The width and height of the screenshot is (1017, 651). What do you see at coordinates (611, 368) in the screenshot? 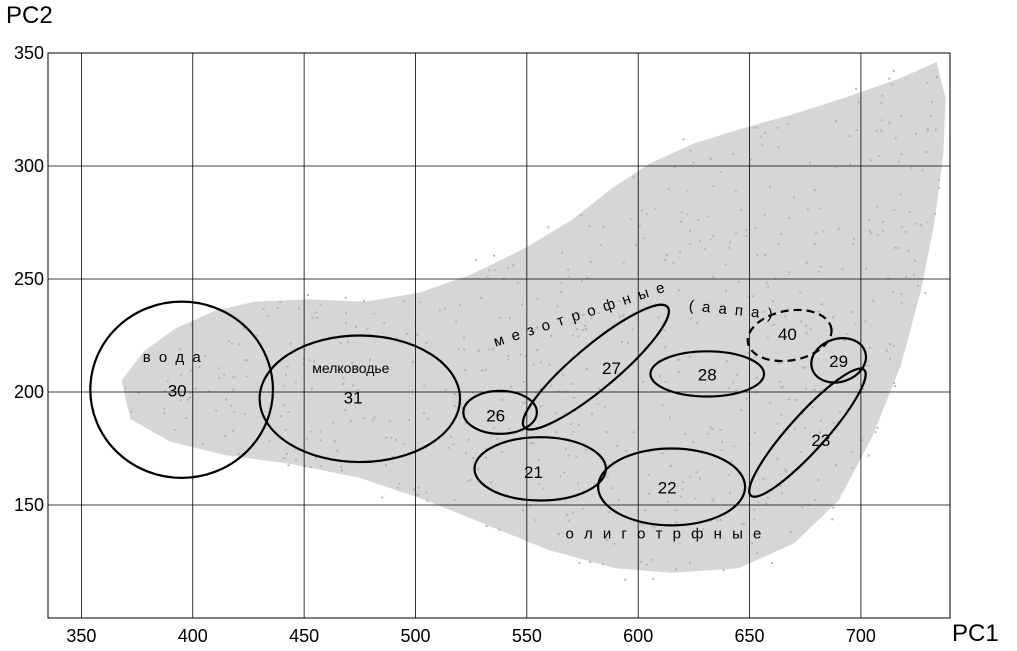
I see `annotation-label: 27` at bounding box center [611, 368].